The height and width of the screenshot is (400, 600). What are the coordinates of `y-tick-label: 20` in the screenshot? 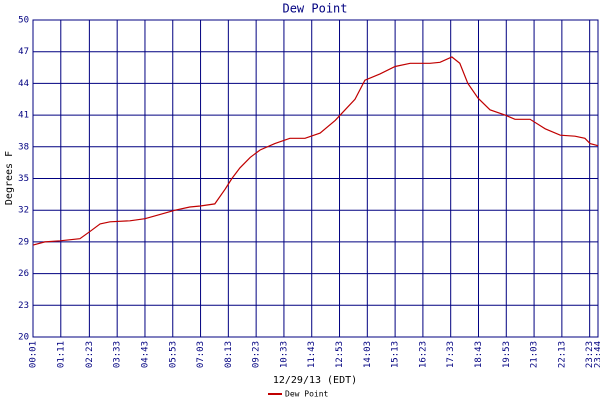 It's located at (23, 338).